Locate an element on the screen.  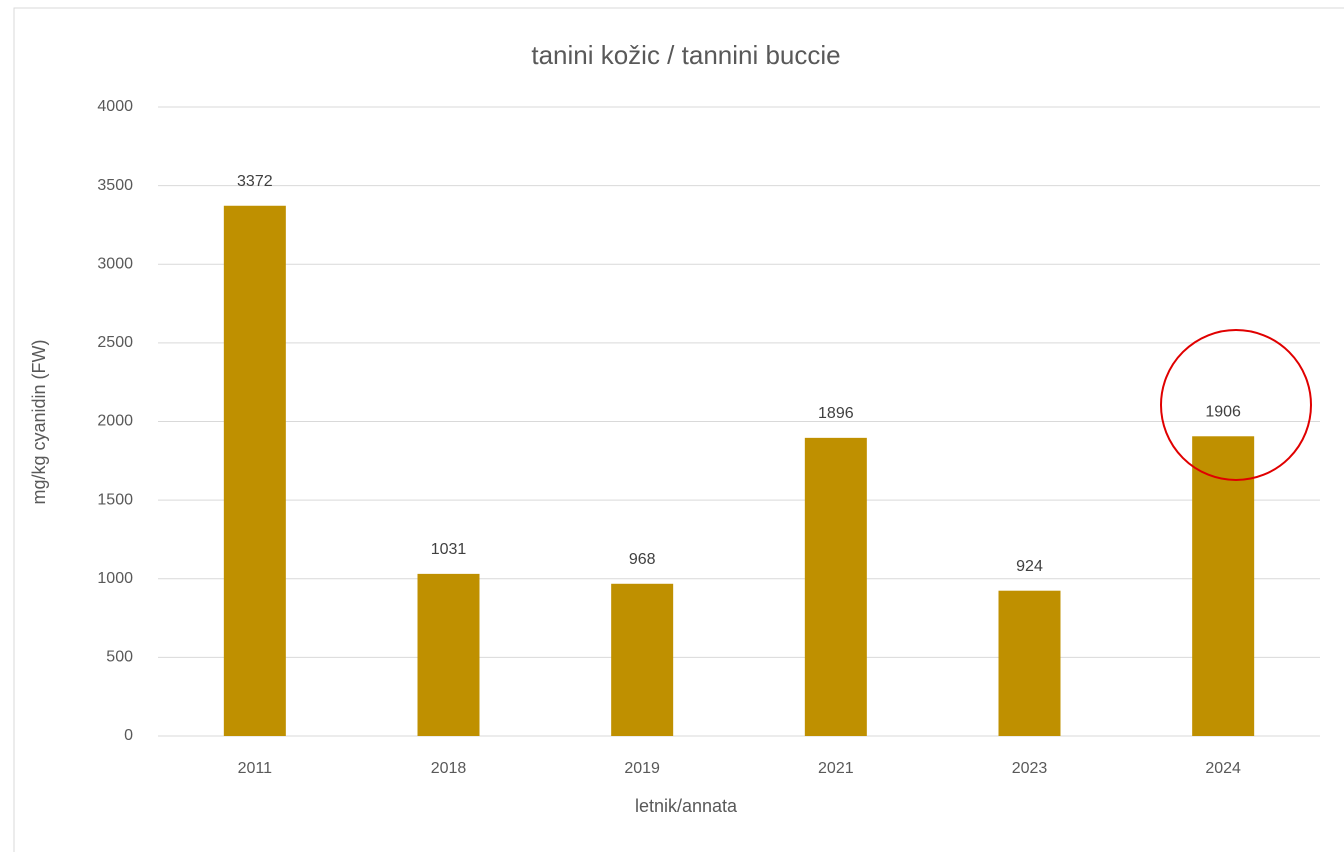
y-tick-label: 2000 is located at coordinates (115, 421).